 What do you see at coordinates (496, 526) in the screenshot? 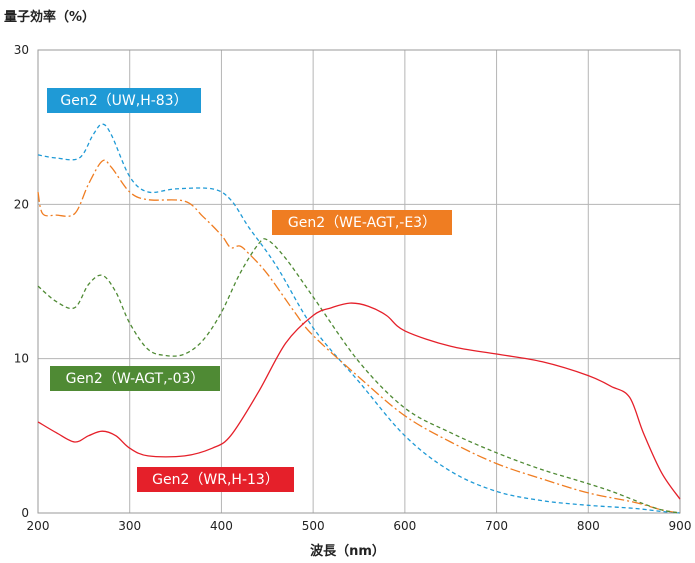
I see `x-tick-label-700: 700` at bounding box center [496, 526].